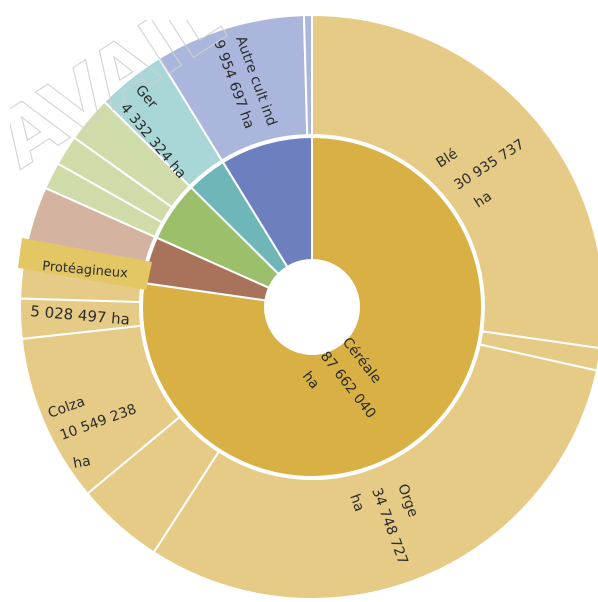  Describe the element at coordinates (85, 270) in the screenshot. I see `proteagineux-name-label: Protéagineux` at that location.